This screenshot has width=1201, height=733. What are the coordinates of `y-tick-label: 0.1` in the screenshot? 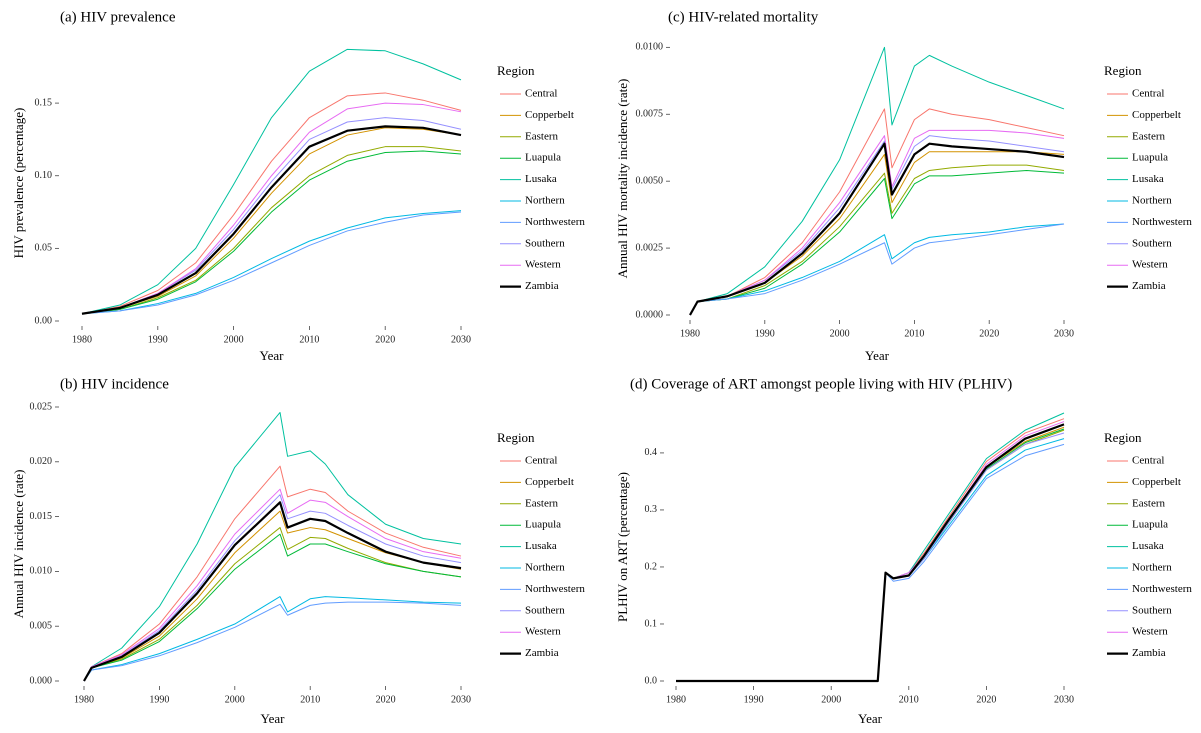 It's located at (651, 623).